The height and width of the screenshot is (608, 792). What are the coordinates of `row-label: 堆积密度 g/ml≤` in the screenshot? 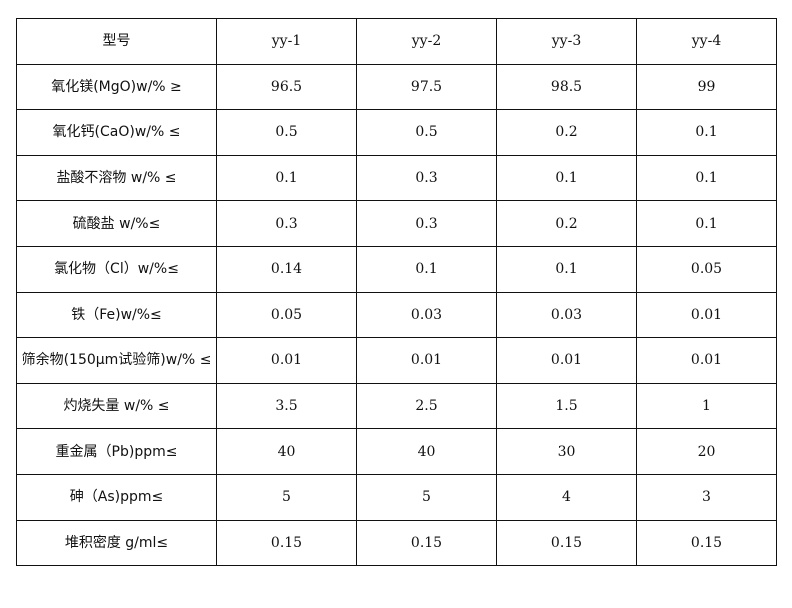 It's located at (116, 543).